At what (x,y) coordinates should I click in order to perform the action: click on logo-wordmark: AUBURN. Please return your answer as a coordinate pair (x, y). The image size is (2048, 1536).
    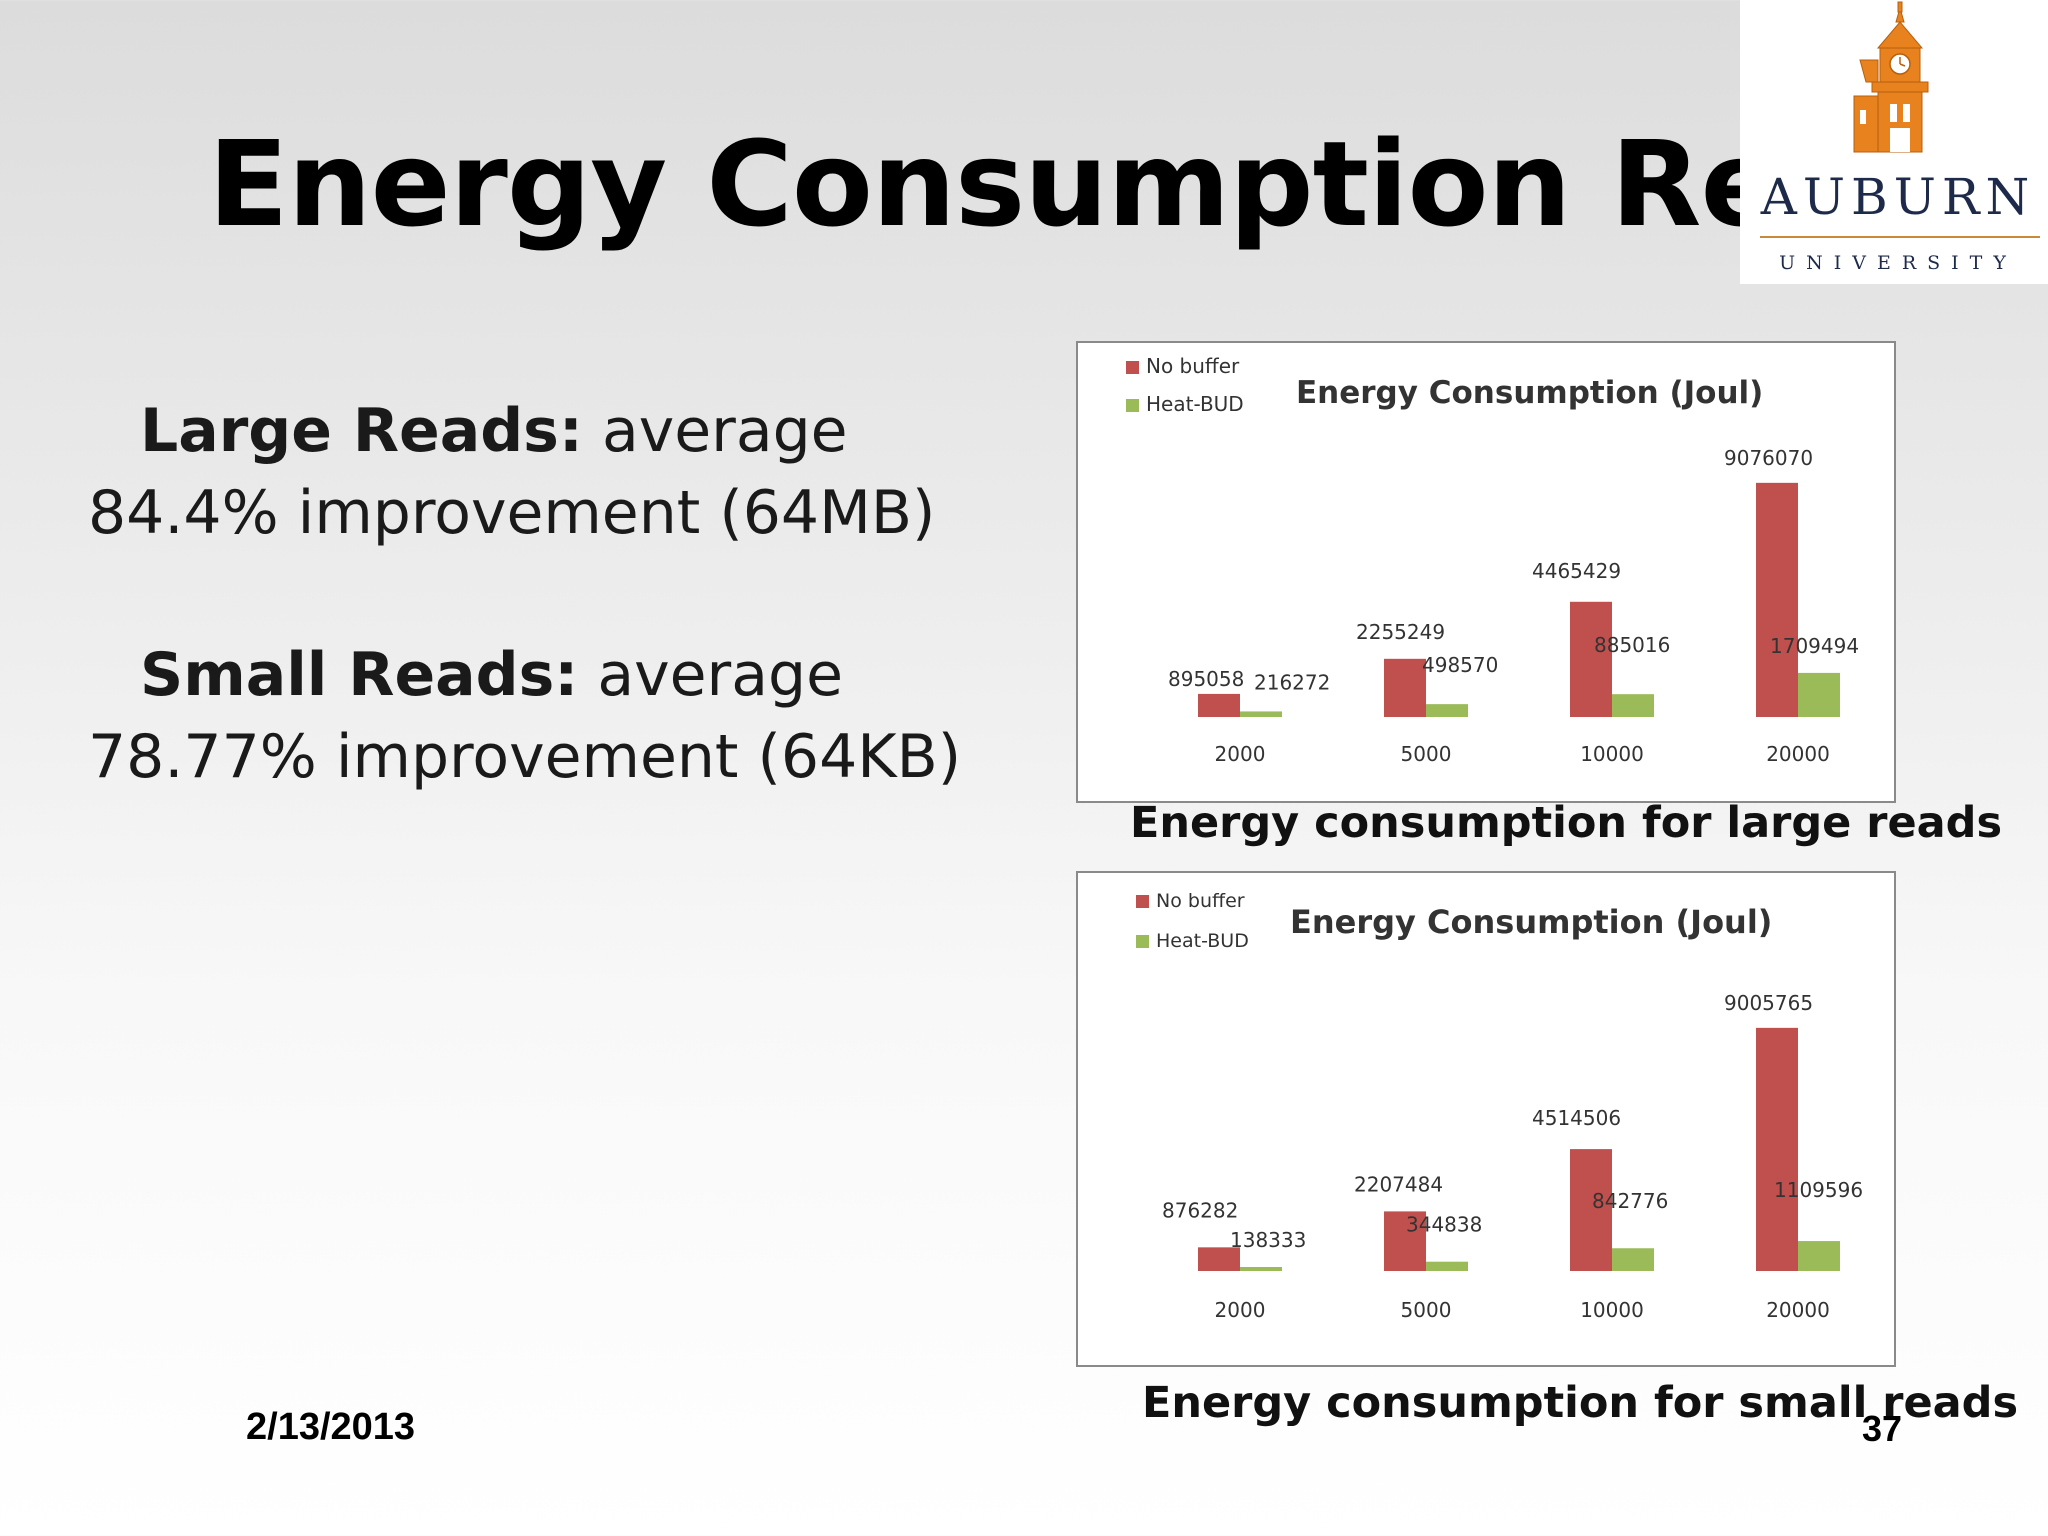
    Looking at the image, I should click on (1898, 197).